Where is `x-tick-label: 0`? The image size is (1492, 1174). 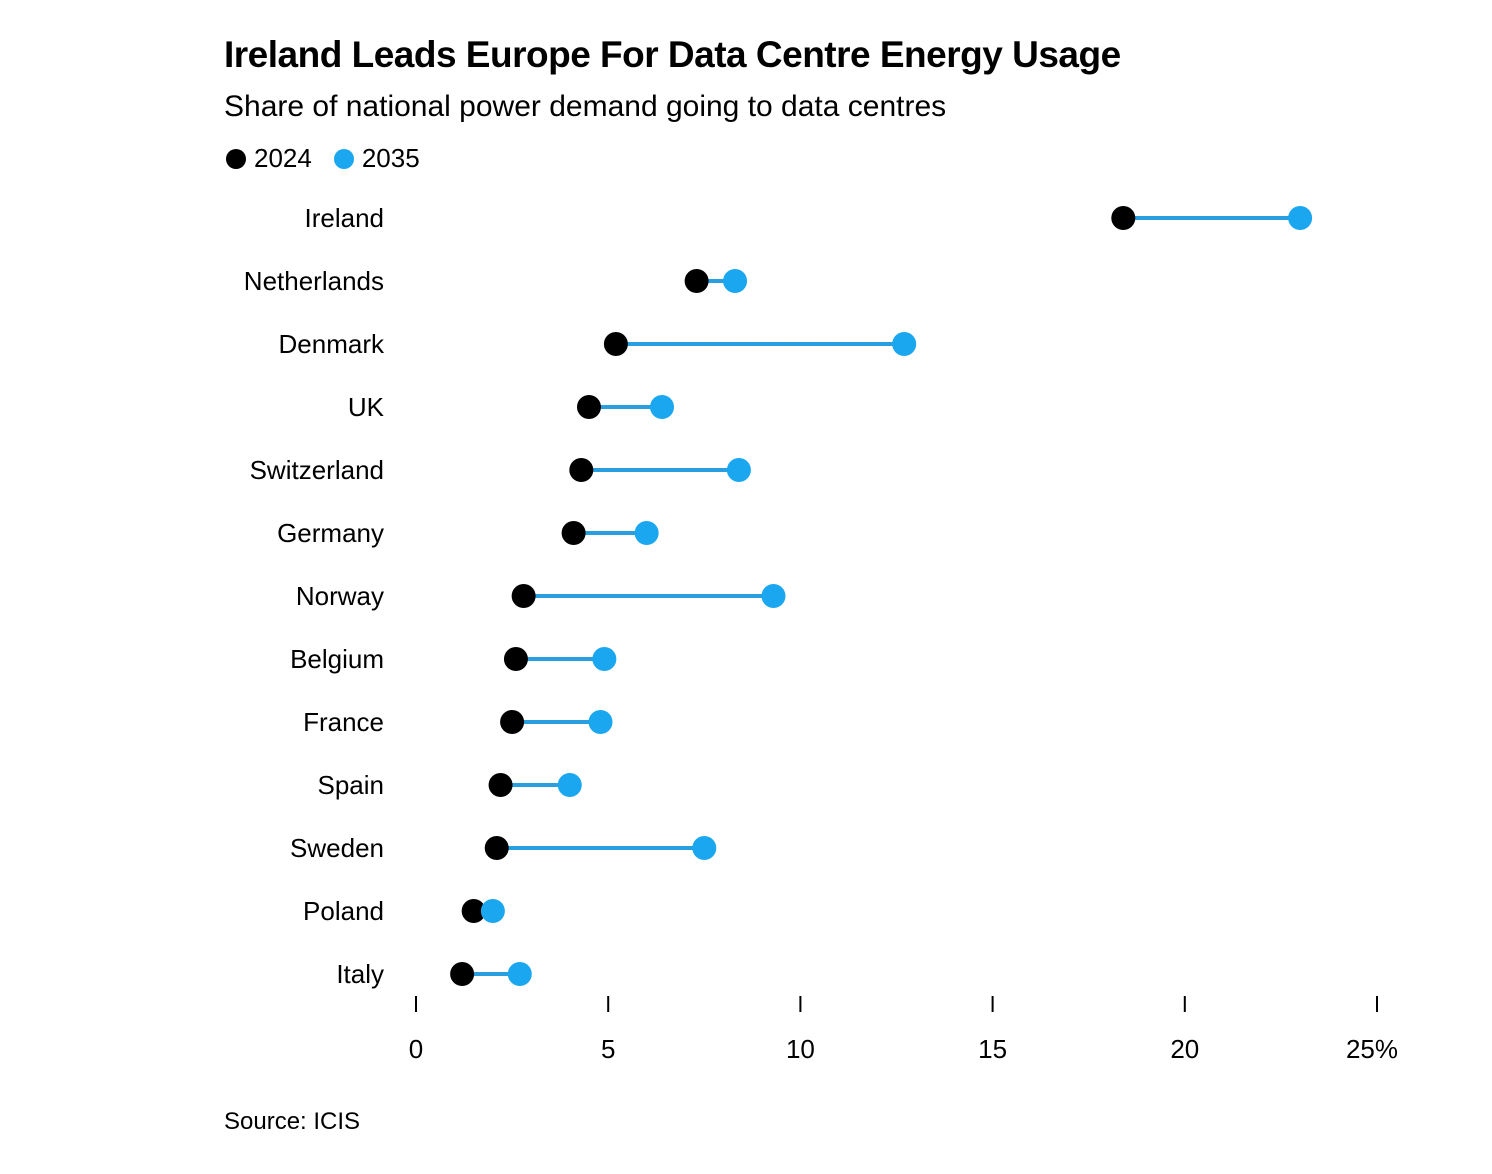
x-tick-label: 0 is located at coordinates (416, 1049).